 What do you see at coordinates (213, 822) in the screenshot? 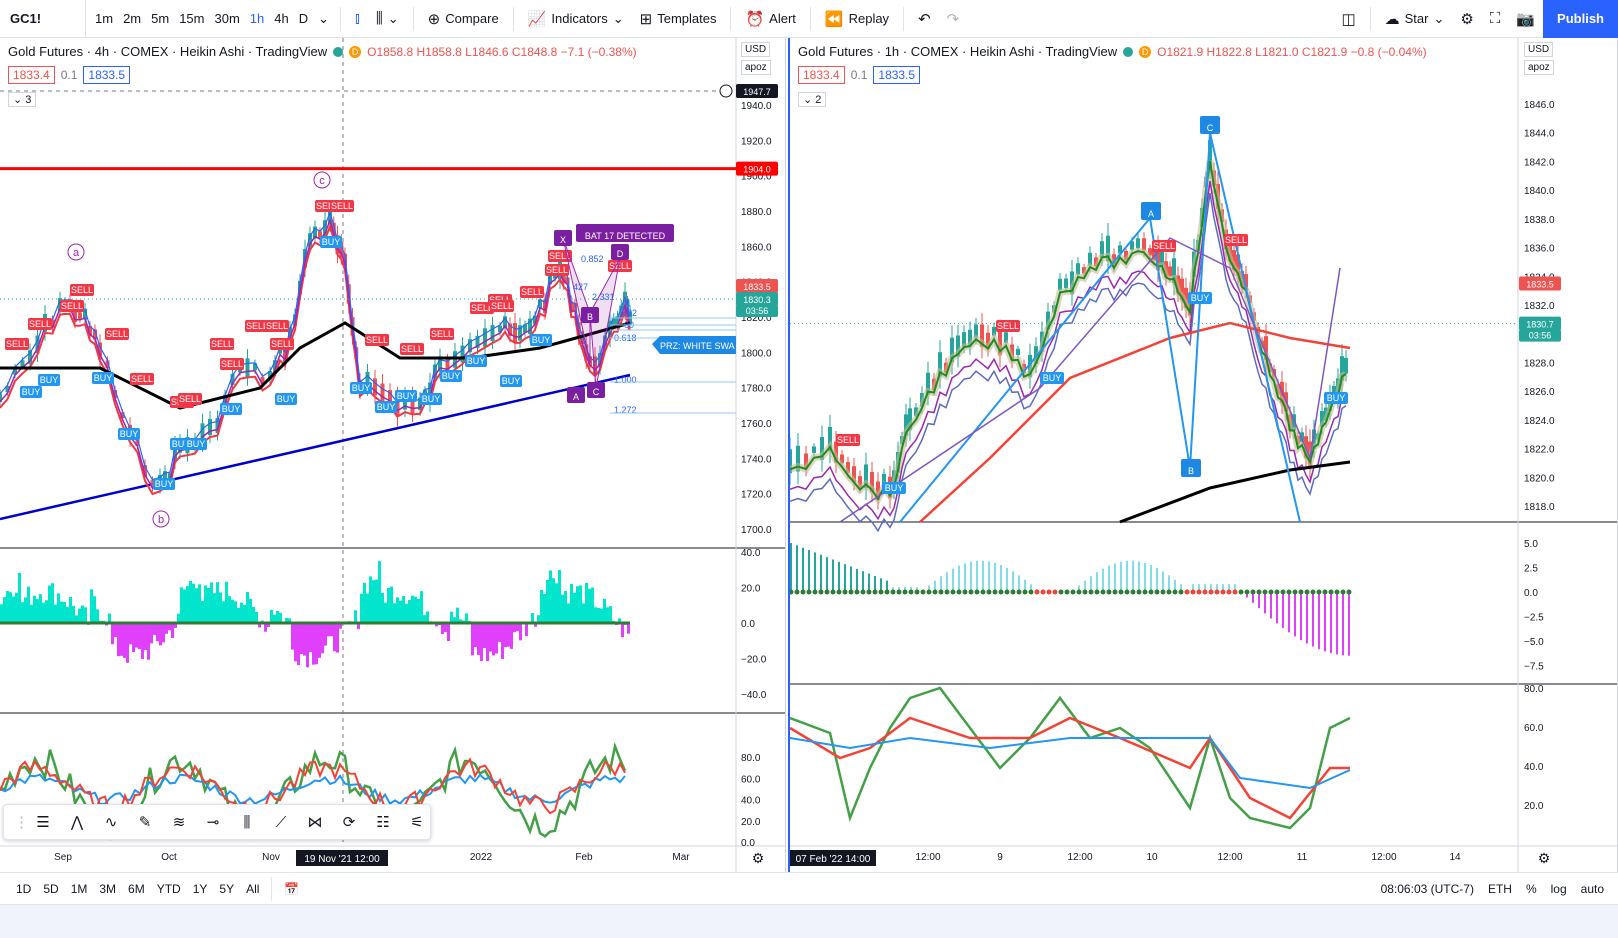
I see `horizontal-ray-icon: ⊸` at bounding box center [213, 822].